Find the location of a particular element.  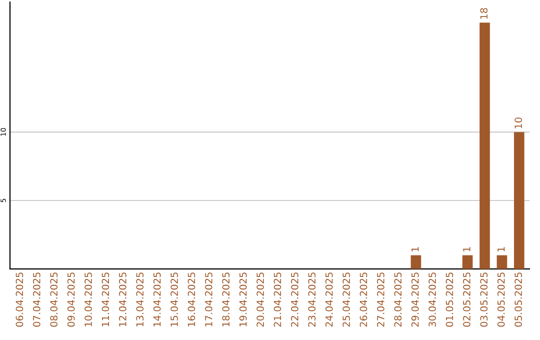

x-tick-label: 25.04.2025 is located at coordinates (346, 299).